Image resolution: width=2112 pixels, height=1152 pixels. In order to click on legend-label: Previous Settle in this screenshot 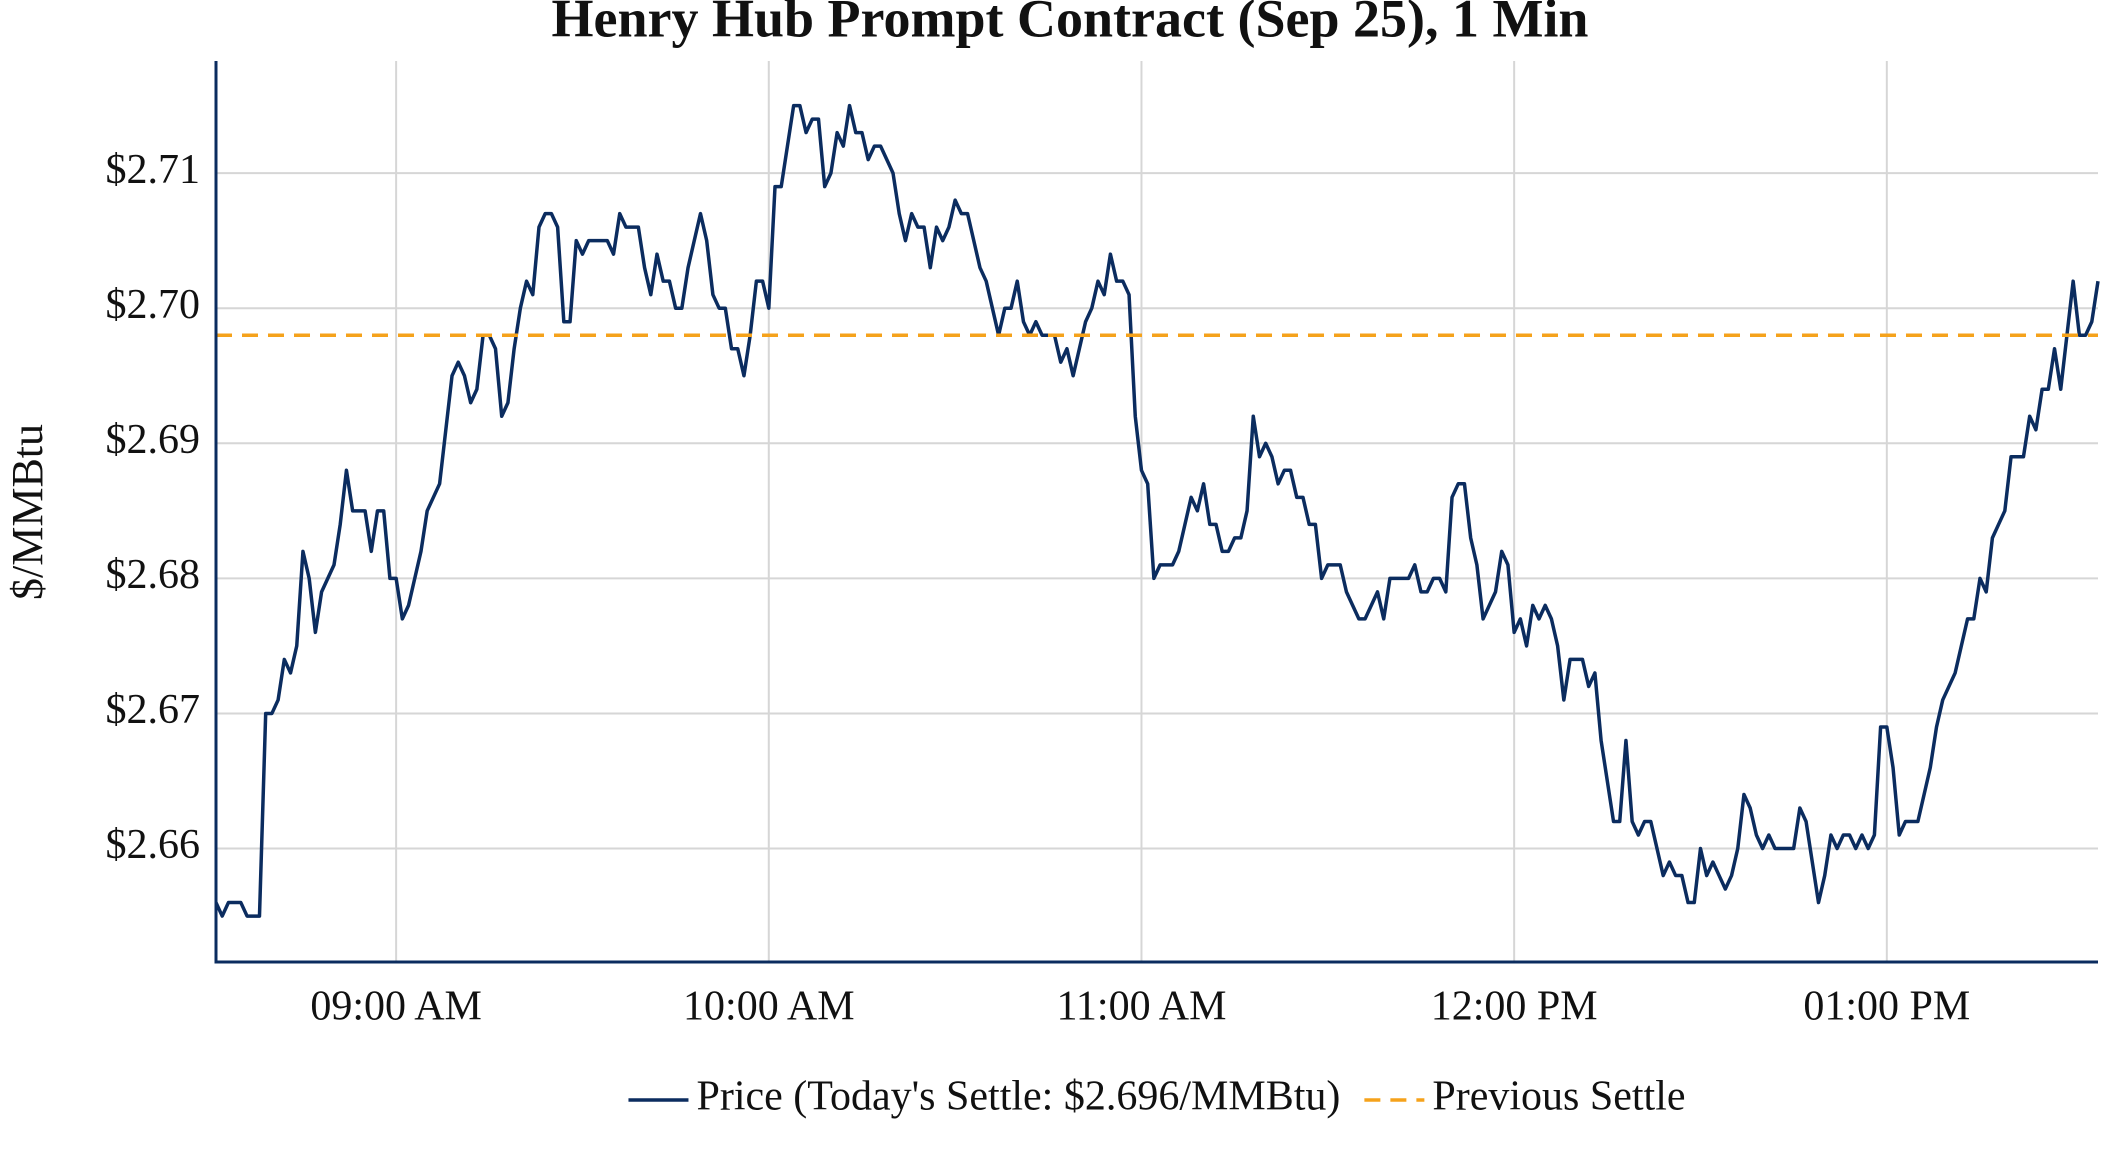, I will do `click(1558, 1097)`.